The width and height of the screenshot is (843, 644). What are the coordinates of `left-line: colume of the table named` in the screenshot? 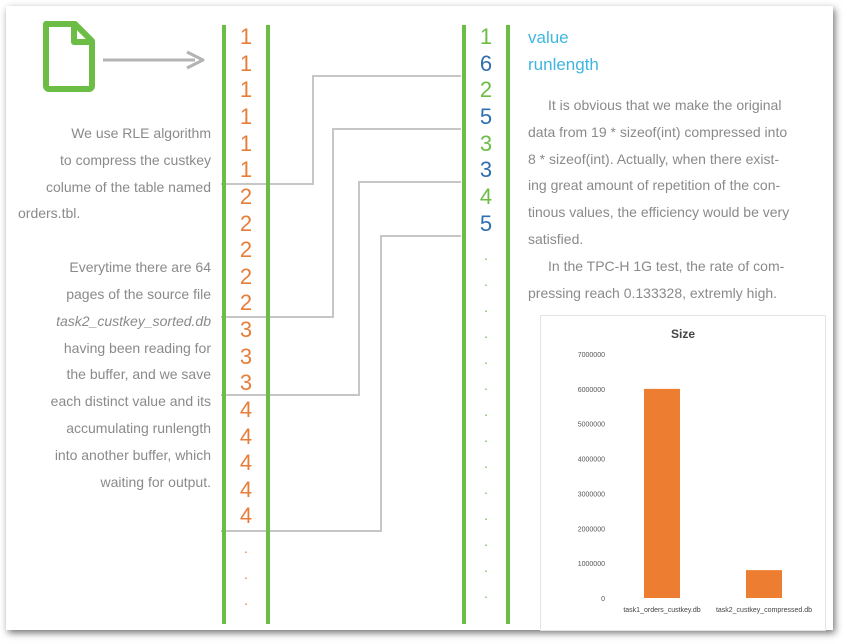 It's located at (128, 186).